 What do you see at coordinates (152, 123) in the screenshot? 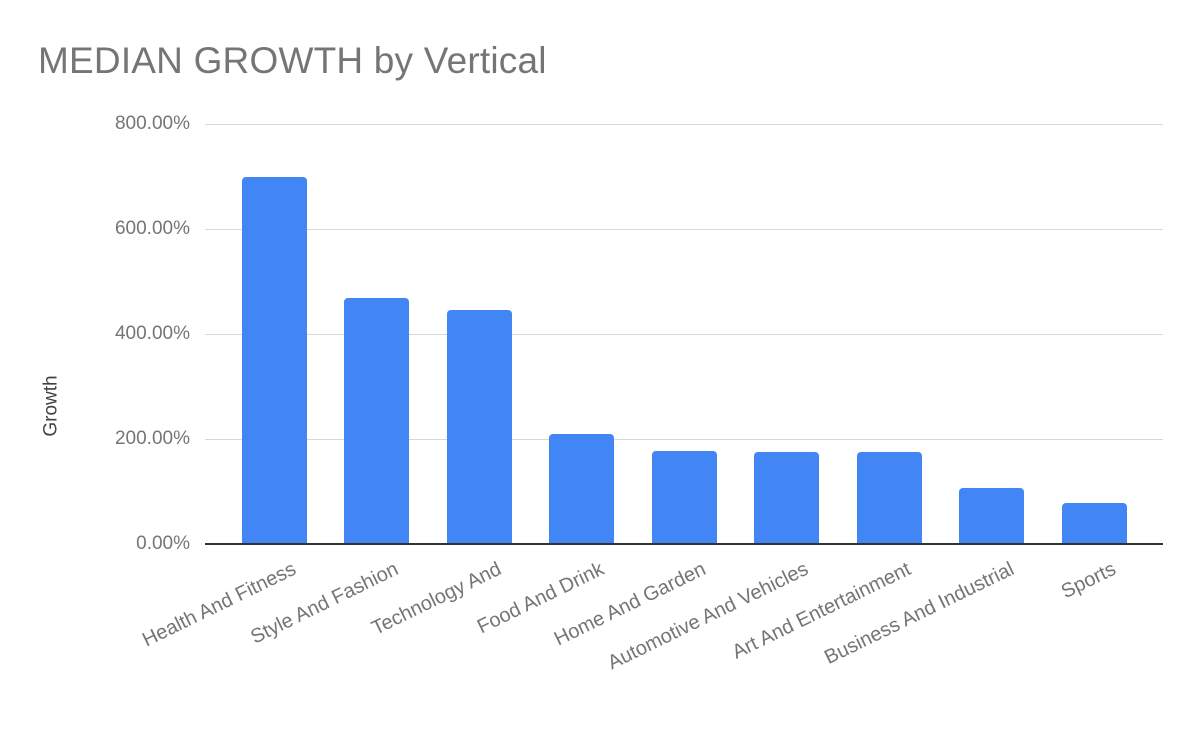
I see `y-tick-label: 800.00%` at bounding box center [152, 123].